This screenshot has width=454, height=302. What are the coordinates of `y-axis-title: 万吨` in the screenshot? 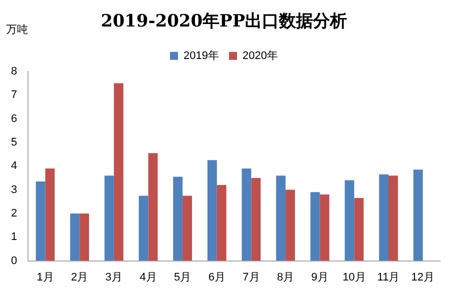 It's located at (17, 29).